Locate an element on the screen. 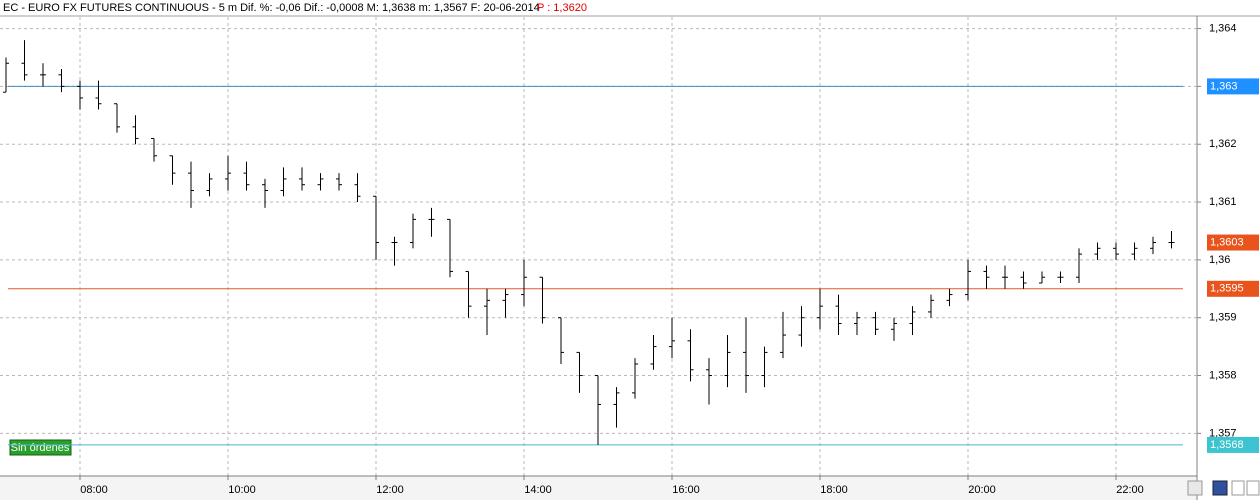 The image size is (1260, 500). x-tick-label: 22:00 is located at coordinates (1130, 490).